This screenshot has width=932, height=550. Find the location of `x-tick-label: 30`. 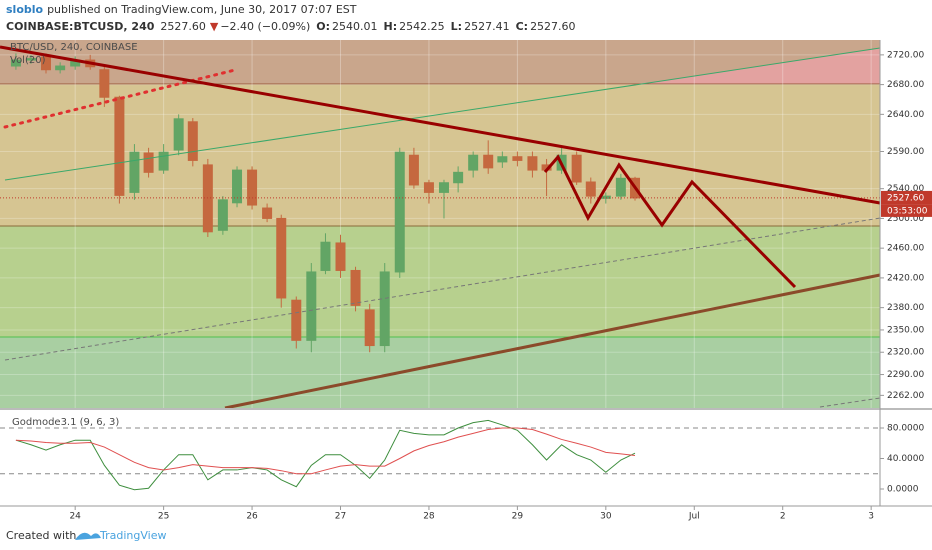

x-tick-label: 30 is located at coordinates (606, 517).